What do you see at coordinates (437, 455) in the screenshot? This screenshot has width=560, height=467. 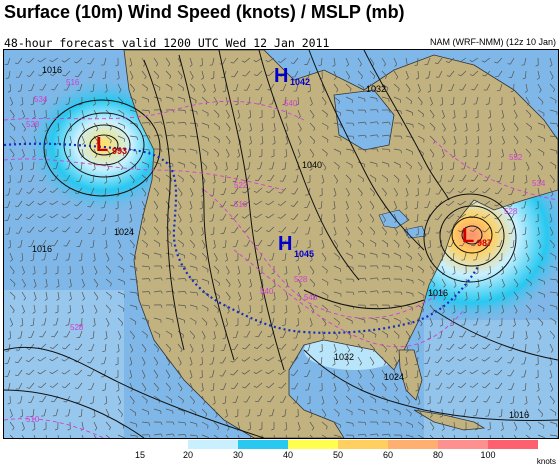 I see `legend-tick: 80` at bounding box center [437, 455].